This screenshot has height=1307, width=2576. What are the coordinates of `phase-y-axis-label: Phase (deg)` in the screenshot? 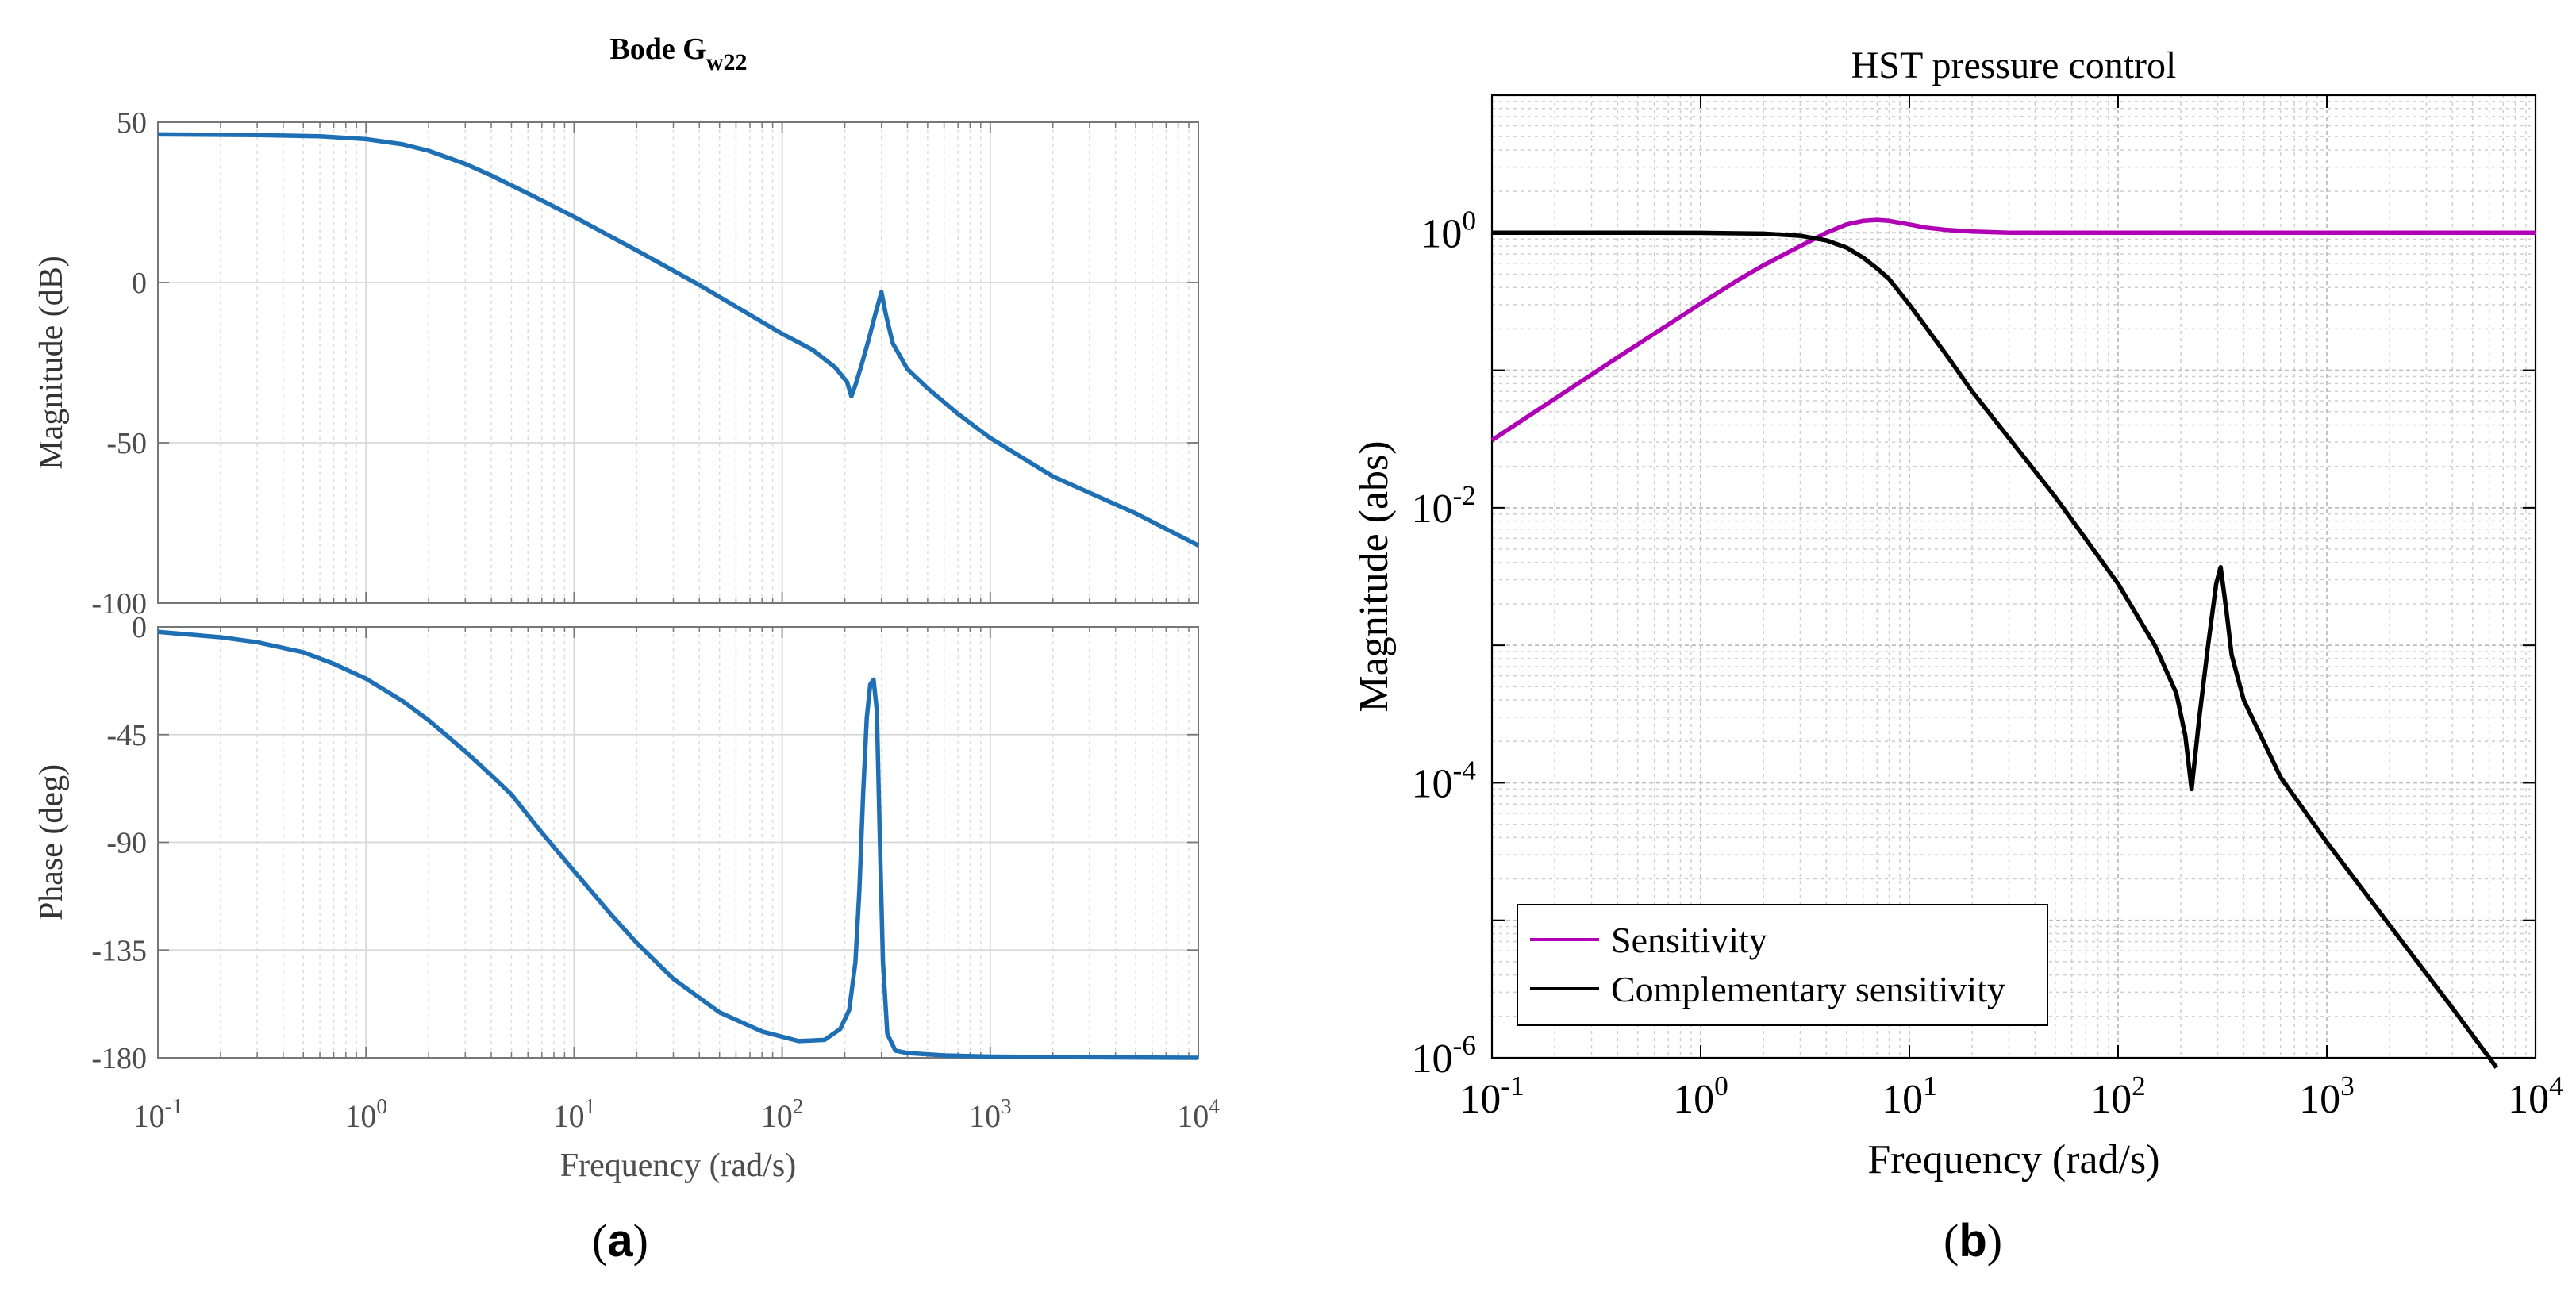 It's located at (51, 842).